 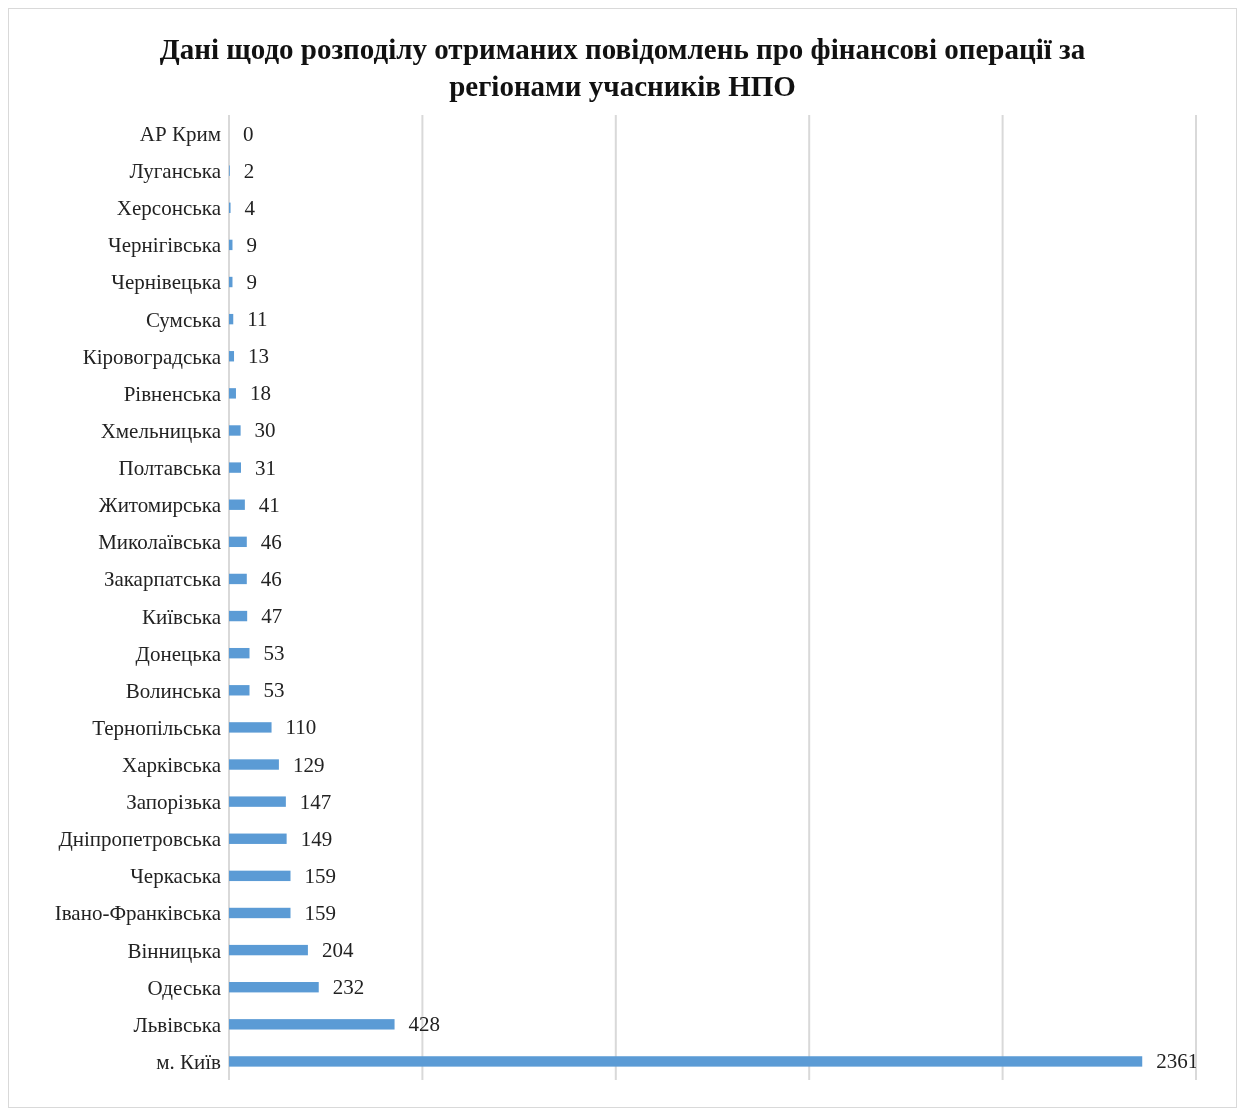 What do you see at coordinates (174, 950) in the screenshot?
I see `y-tick-label: Вінницька` at bounding box center [174, 950].